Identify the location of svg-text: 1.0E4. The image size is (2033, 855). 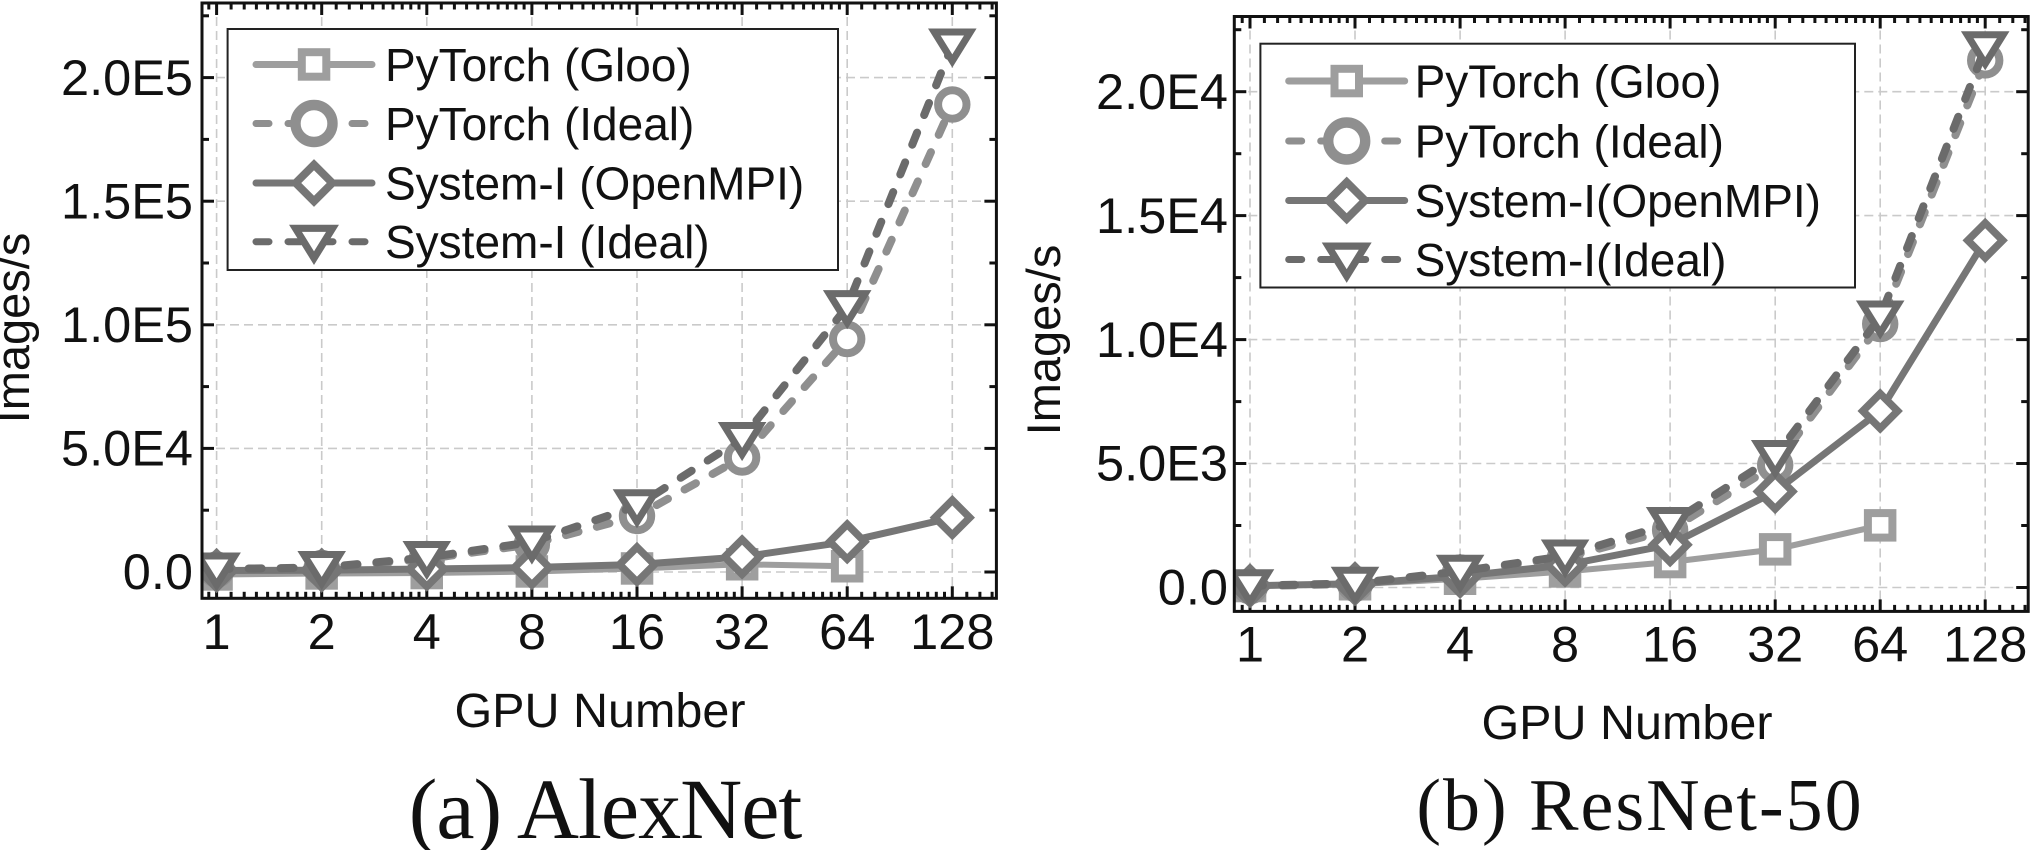
(1162, 339).